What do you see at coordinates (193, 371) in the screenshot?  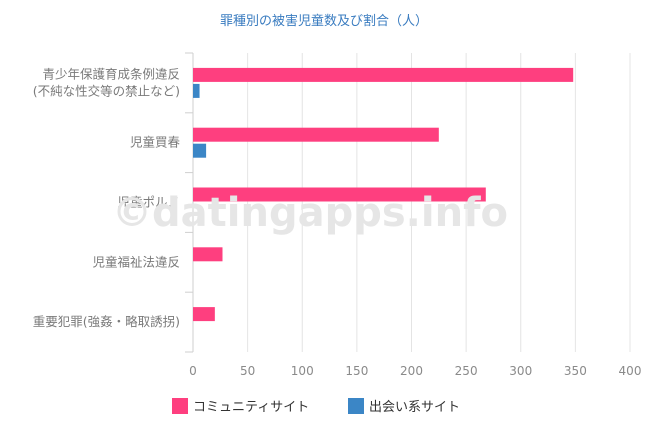 I see `x-tick-label: 0` at bounding box center [193, 371].